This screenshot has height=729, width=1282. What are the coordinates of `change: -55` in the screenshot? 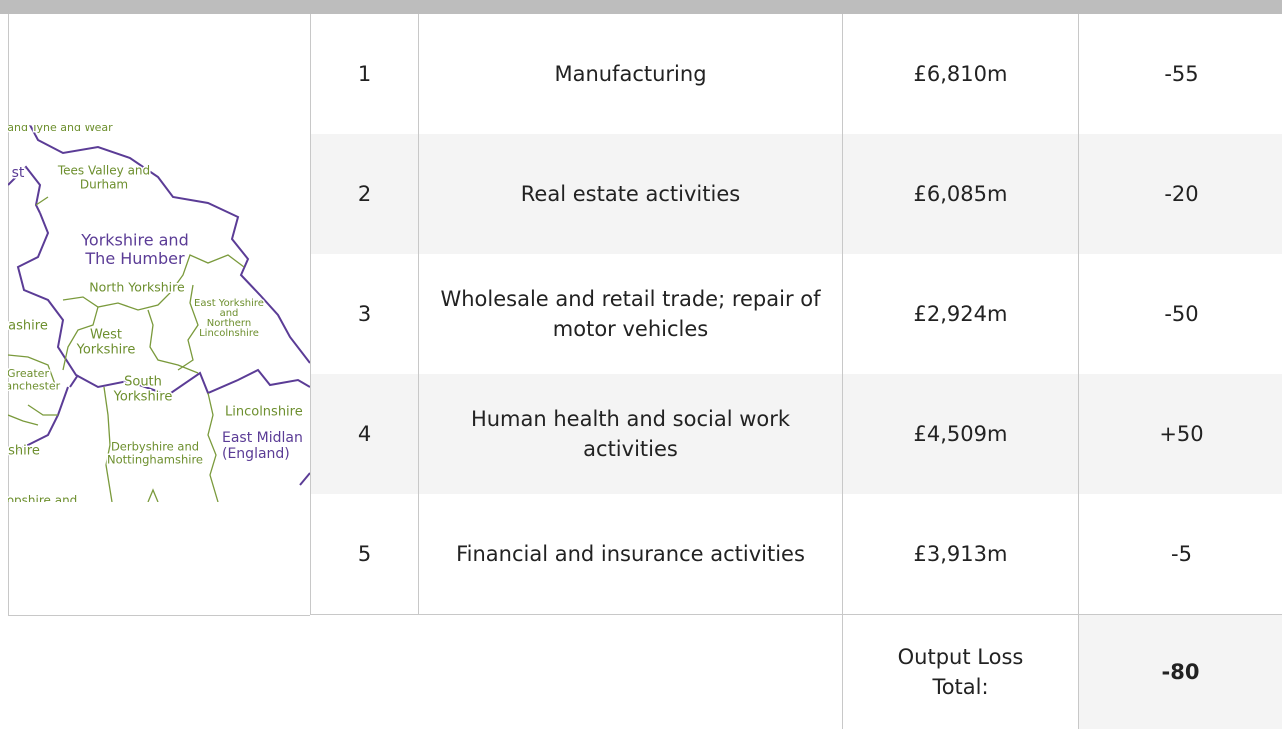 It's located at (1181, 73).